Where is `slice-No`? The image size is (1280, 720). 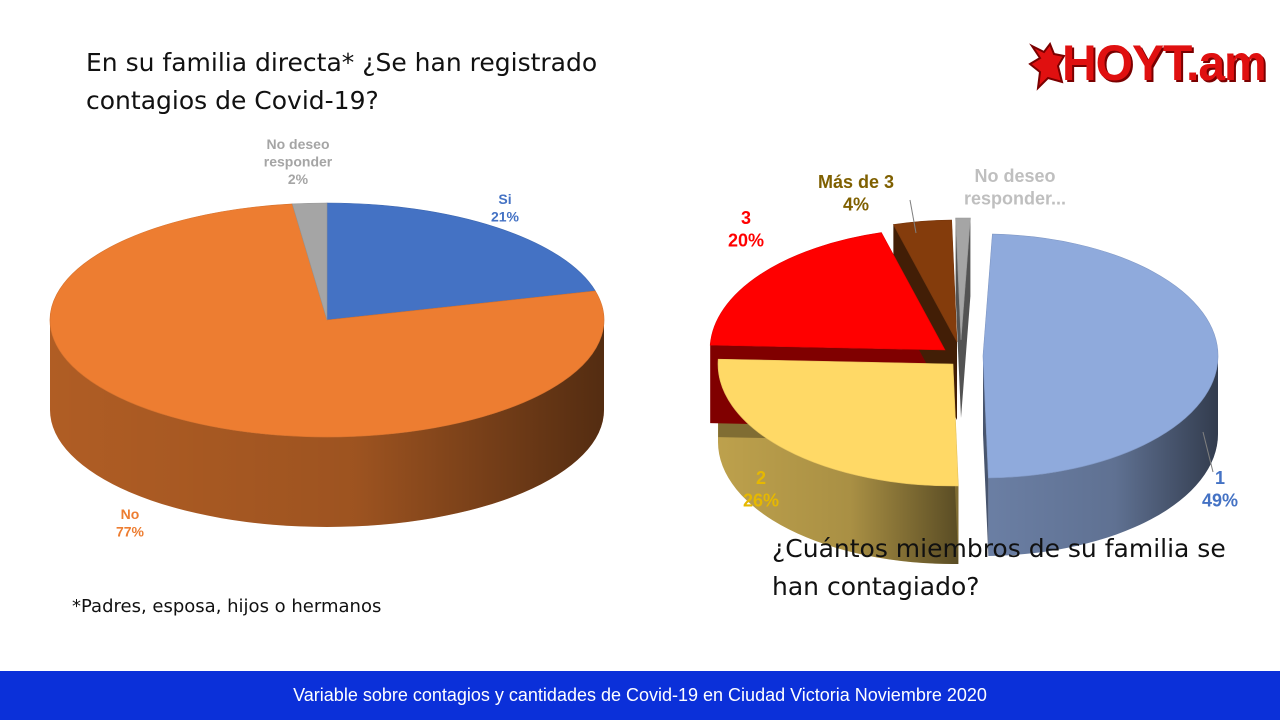 slice-No is located at coordinates (327, 320).